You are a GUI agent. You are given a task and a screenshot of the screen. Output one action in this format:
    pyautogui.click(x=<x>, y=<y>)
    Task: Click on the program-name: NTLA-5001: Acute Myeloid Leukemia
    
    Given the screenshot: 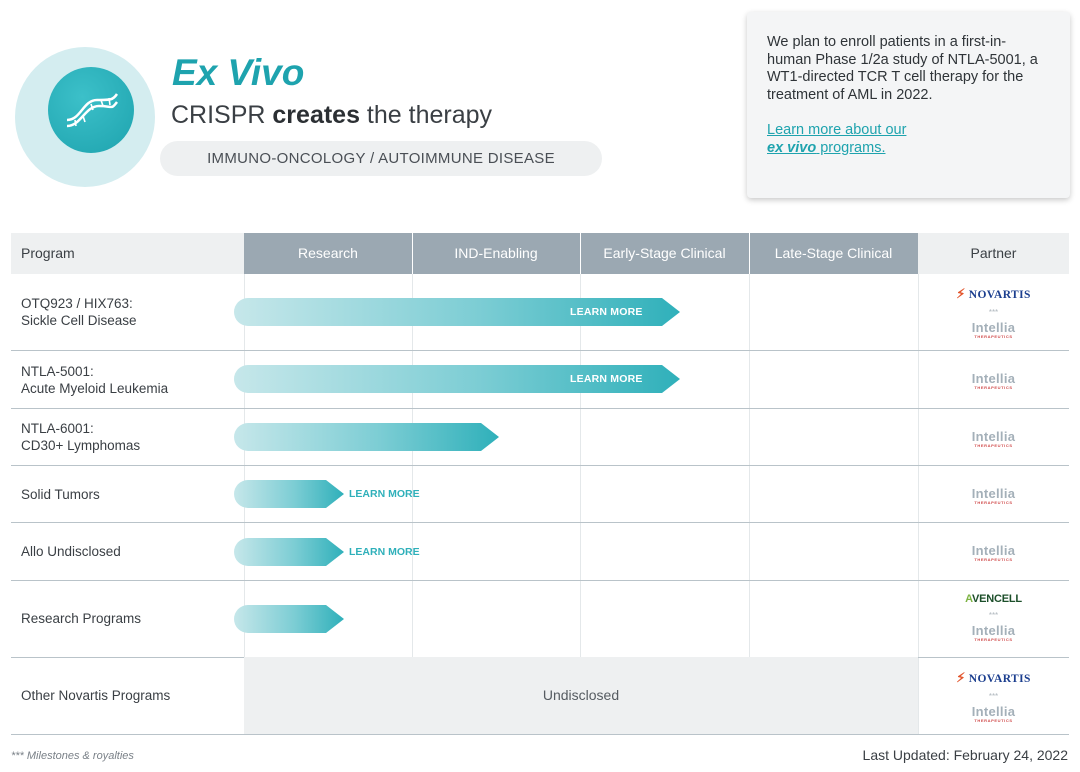 What is the action you would take?
    pyautogui.click(x=95, y=380)
    